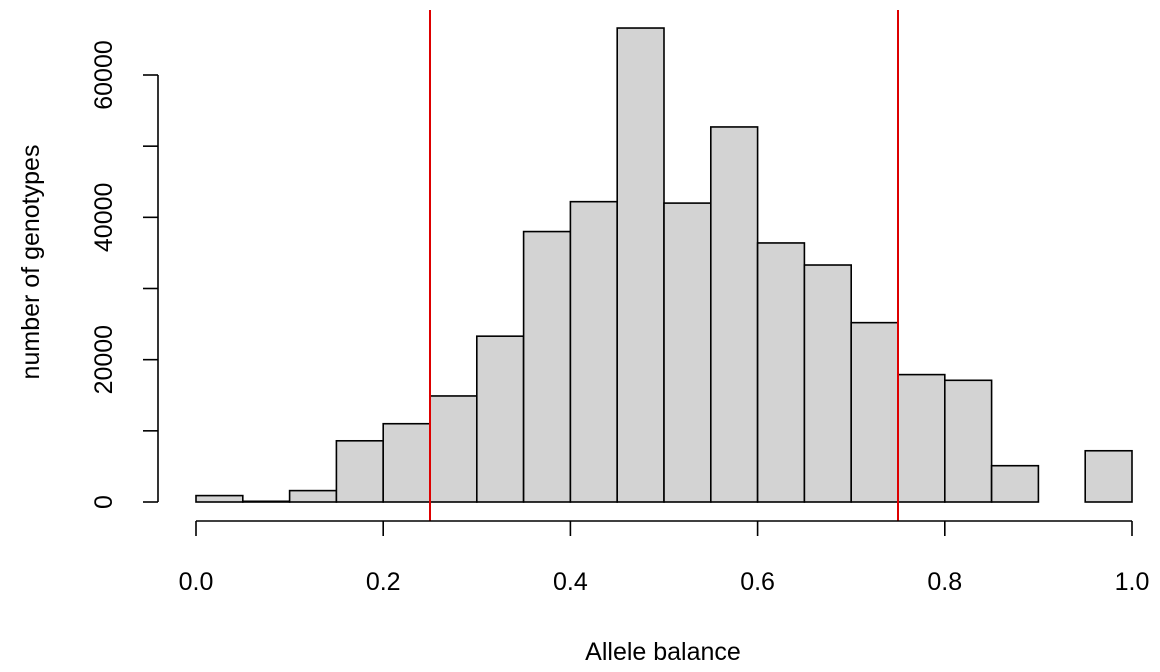  What do you see at coordinates (124, 274) in the screenshot?
I see `y-axis: 0 20000 40000 60000` at bounding box center [124, 274].